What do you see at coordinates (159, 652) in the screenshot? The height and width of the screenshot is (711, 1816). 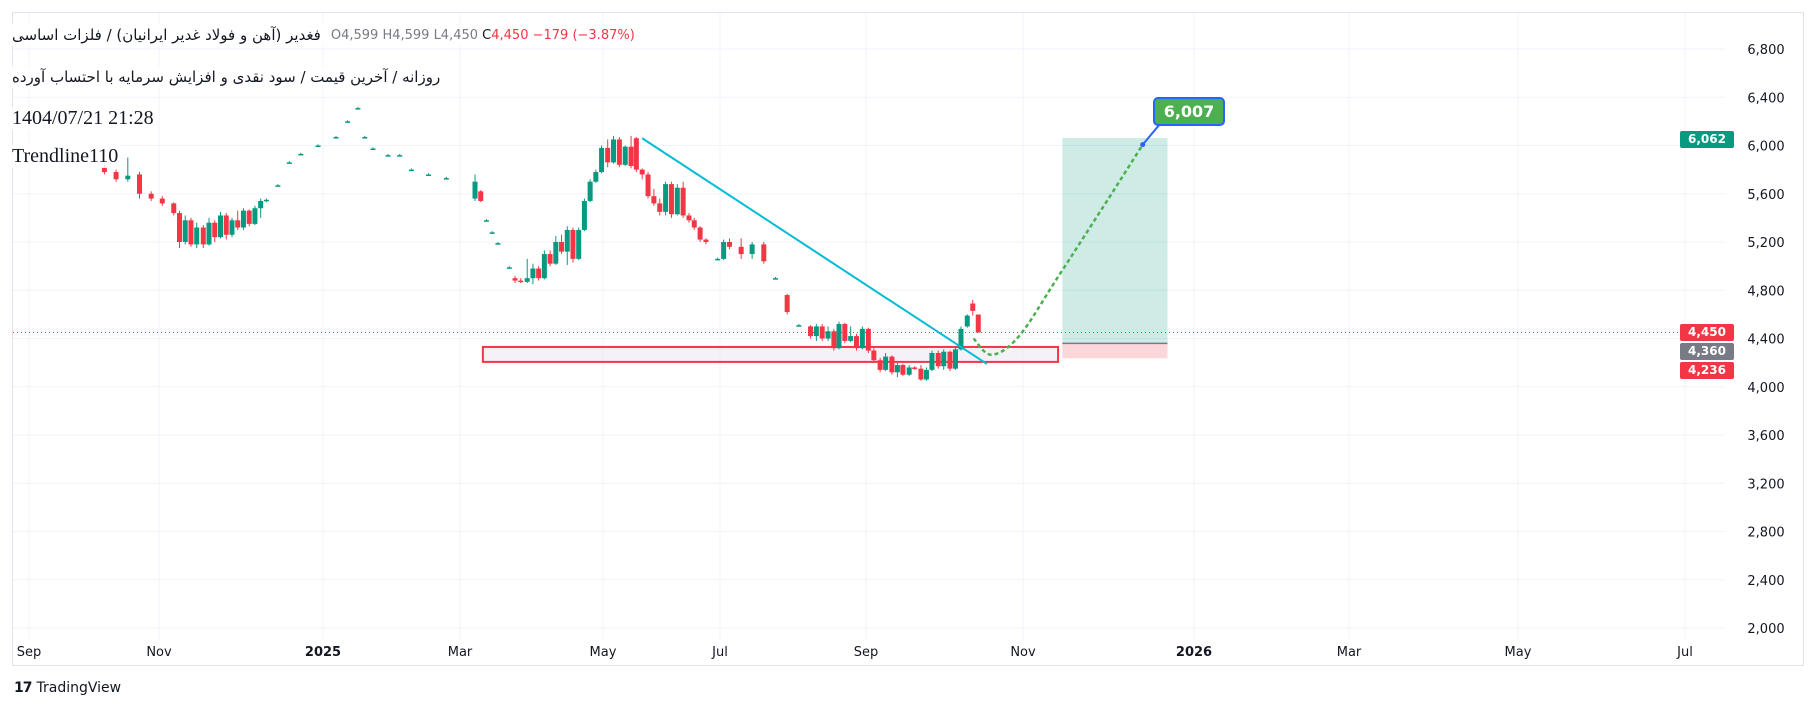 I see `x-tick-label: Nov` at bounding box center [159, 652].